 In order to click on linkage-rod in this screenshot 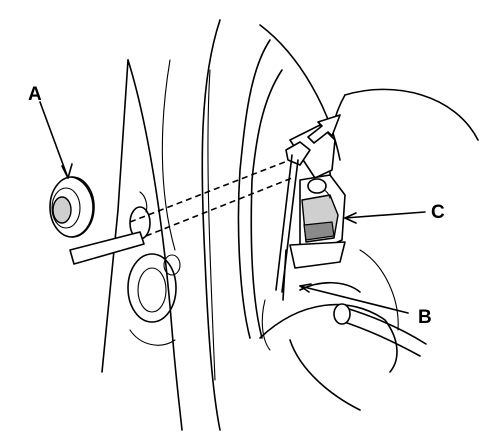, I will do `click(287, 227)`.